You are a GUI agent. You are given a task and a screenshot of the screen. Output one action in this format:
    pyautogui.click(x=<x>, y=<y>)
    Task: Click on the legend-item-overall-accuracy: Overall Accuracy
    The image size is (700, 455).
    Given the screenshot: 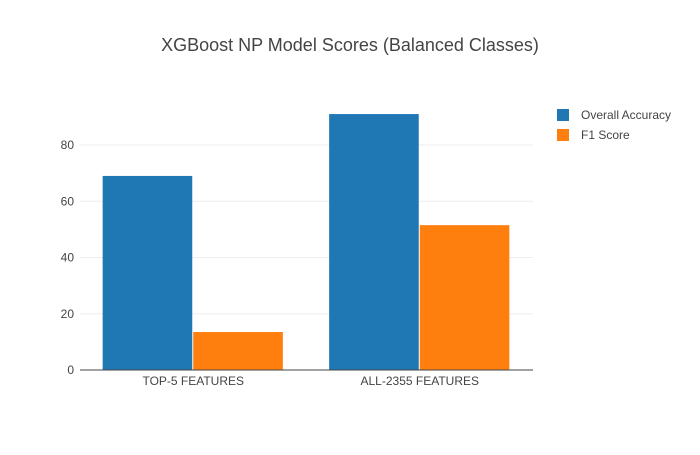 What is the action you would take?
    pyautogui.click(x=614, y=115)
    